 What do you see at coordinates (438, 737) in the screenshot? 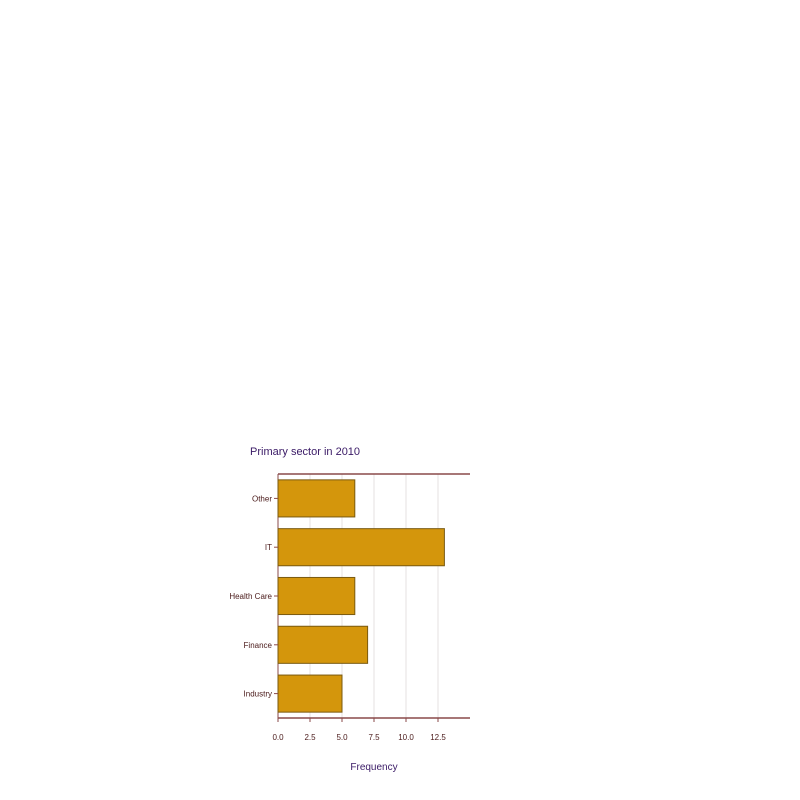
I see `x-tick-label: 12.5` at bounding box center [438, 737].